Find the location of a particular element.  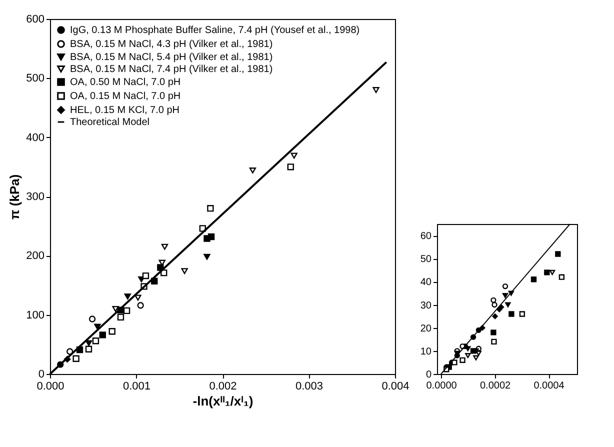

y-tick-label: 30 is located at coordinates (426, 306).